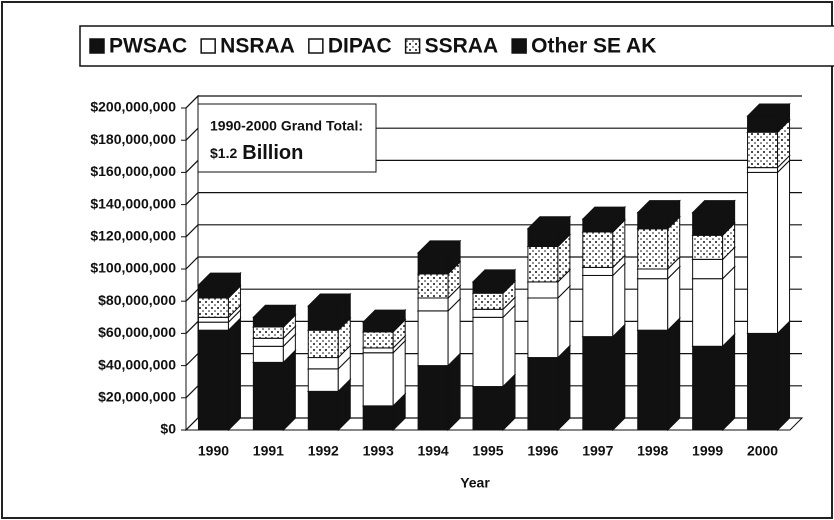 The image size is (834, 520). Describe the element at coordinates (137, 332) in the screenshot. I see `y-tick-label: $60,000,000` at that location.